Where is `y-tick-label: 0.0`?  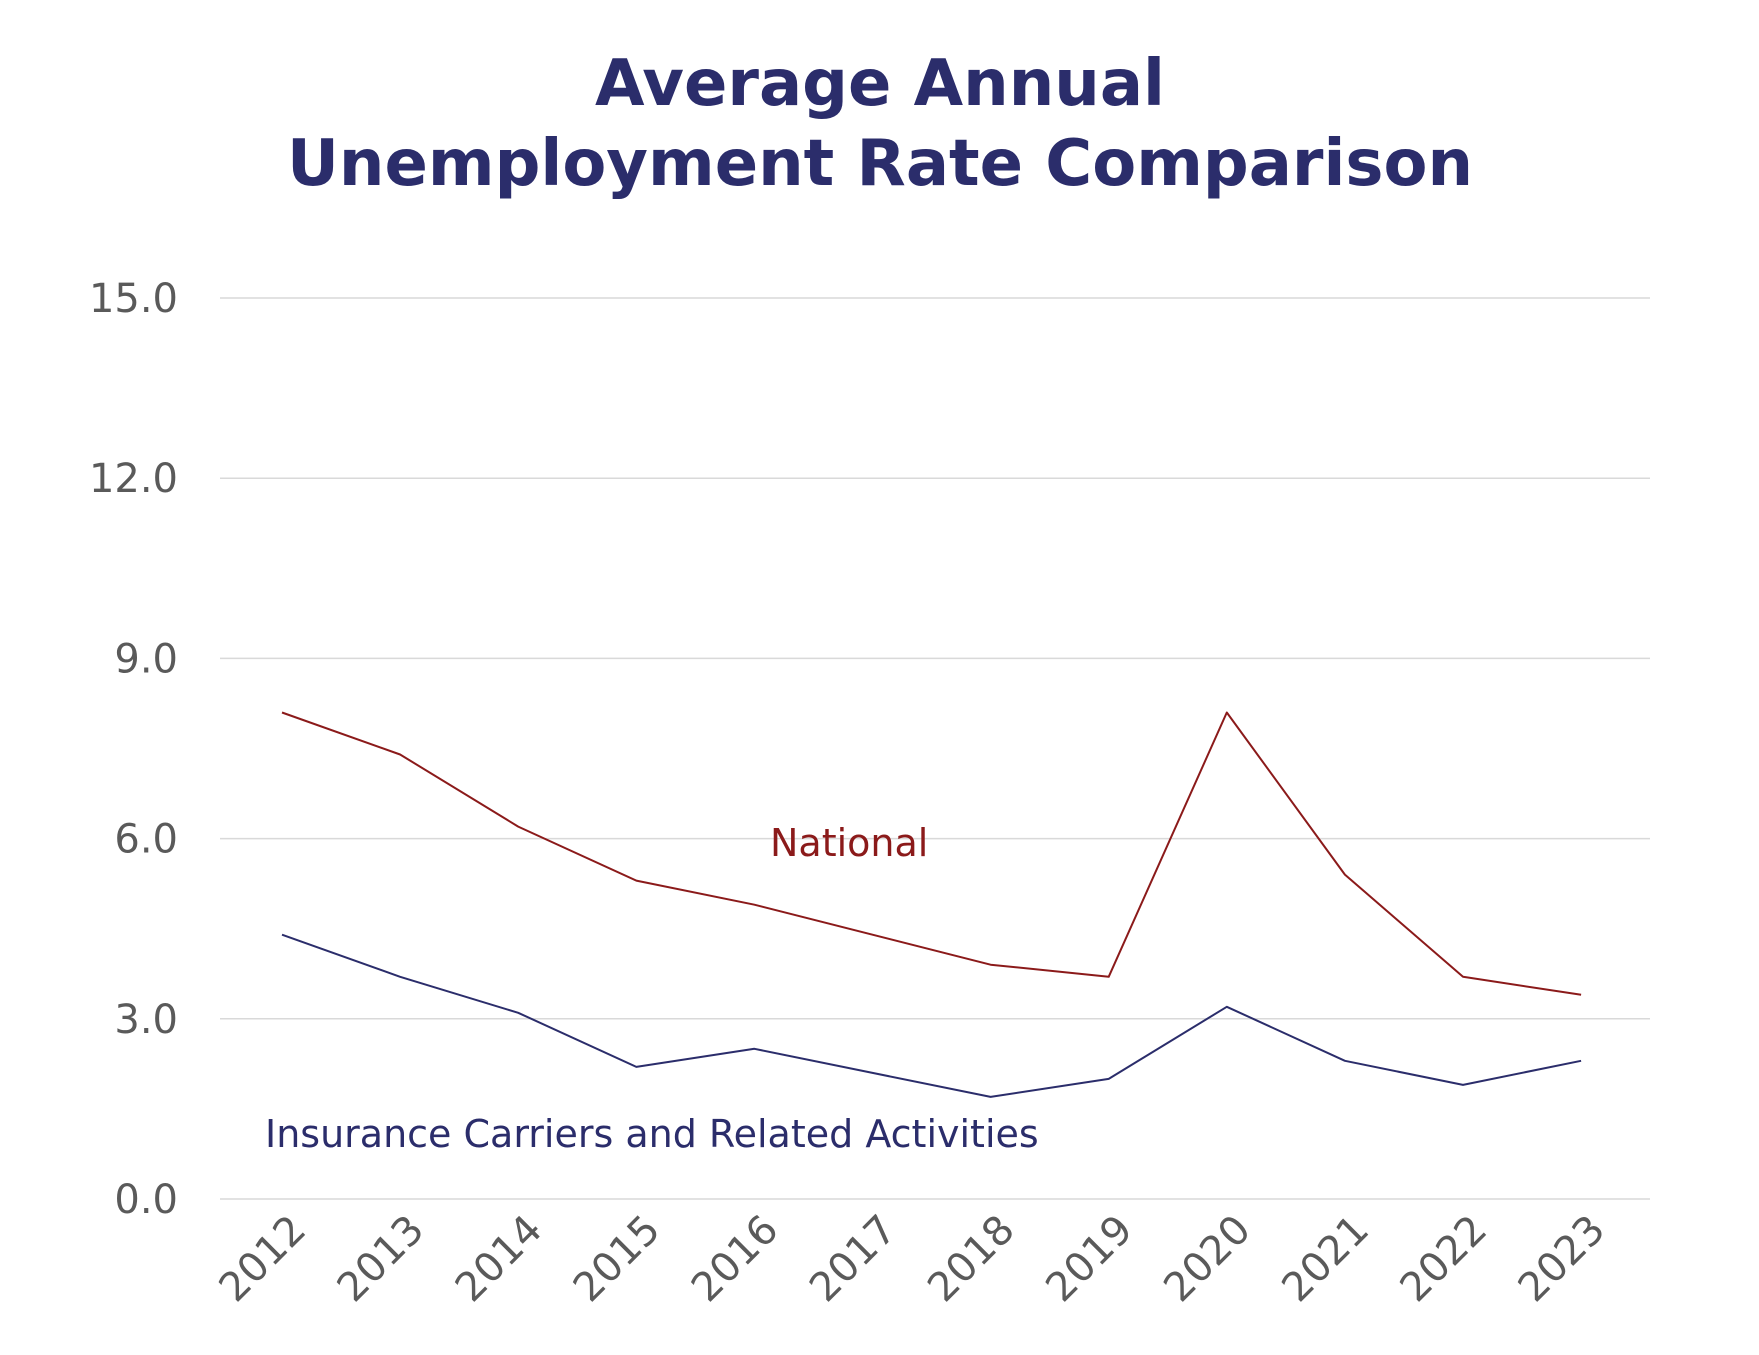 y-tick-label: 0.0 is located at coordinates (146, 1200).